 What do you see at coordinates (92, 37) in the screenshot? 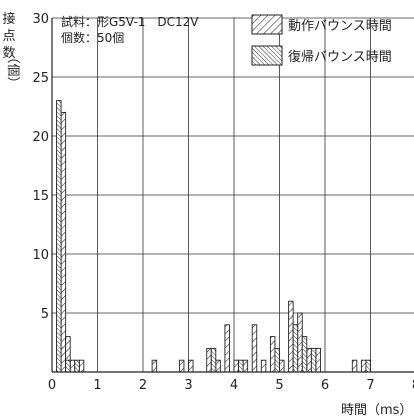
I see `sample-info-line-2: 個数：50個` at bounding box center [92, 37].